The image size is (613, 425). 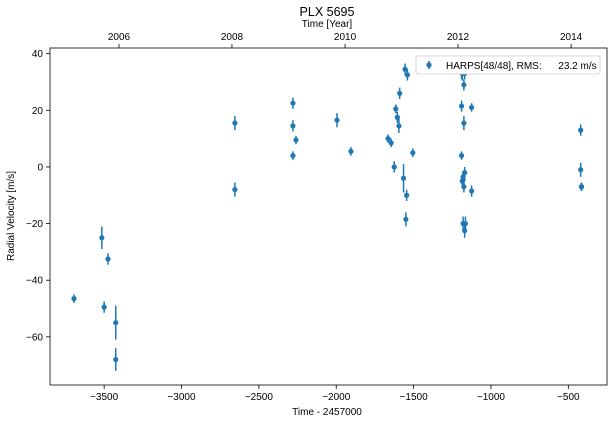 What do you see at coordinates (181, 397) in the screenshot?
I see `x-tick-label: −3000` at bounding box center [181, 397].